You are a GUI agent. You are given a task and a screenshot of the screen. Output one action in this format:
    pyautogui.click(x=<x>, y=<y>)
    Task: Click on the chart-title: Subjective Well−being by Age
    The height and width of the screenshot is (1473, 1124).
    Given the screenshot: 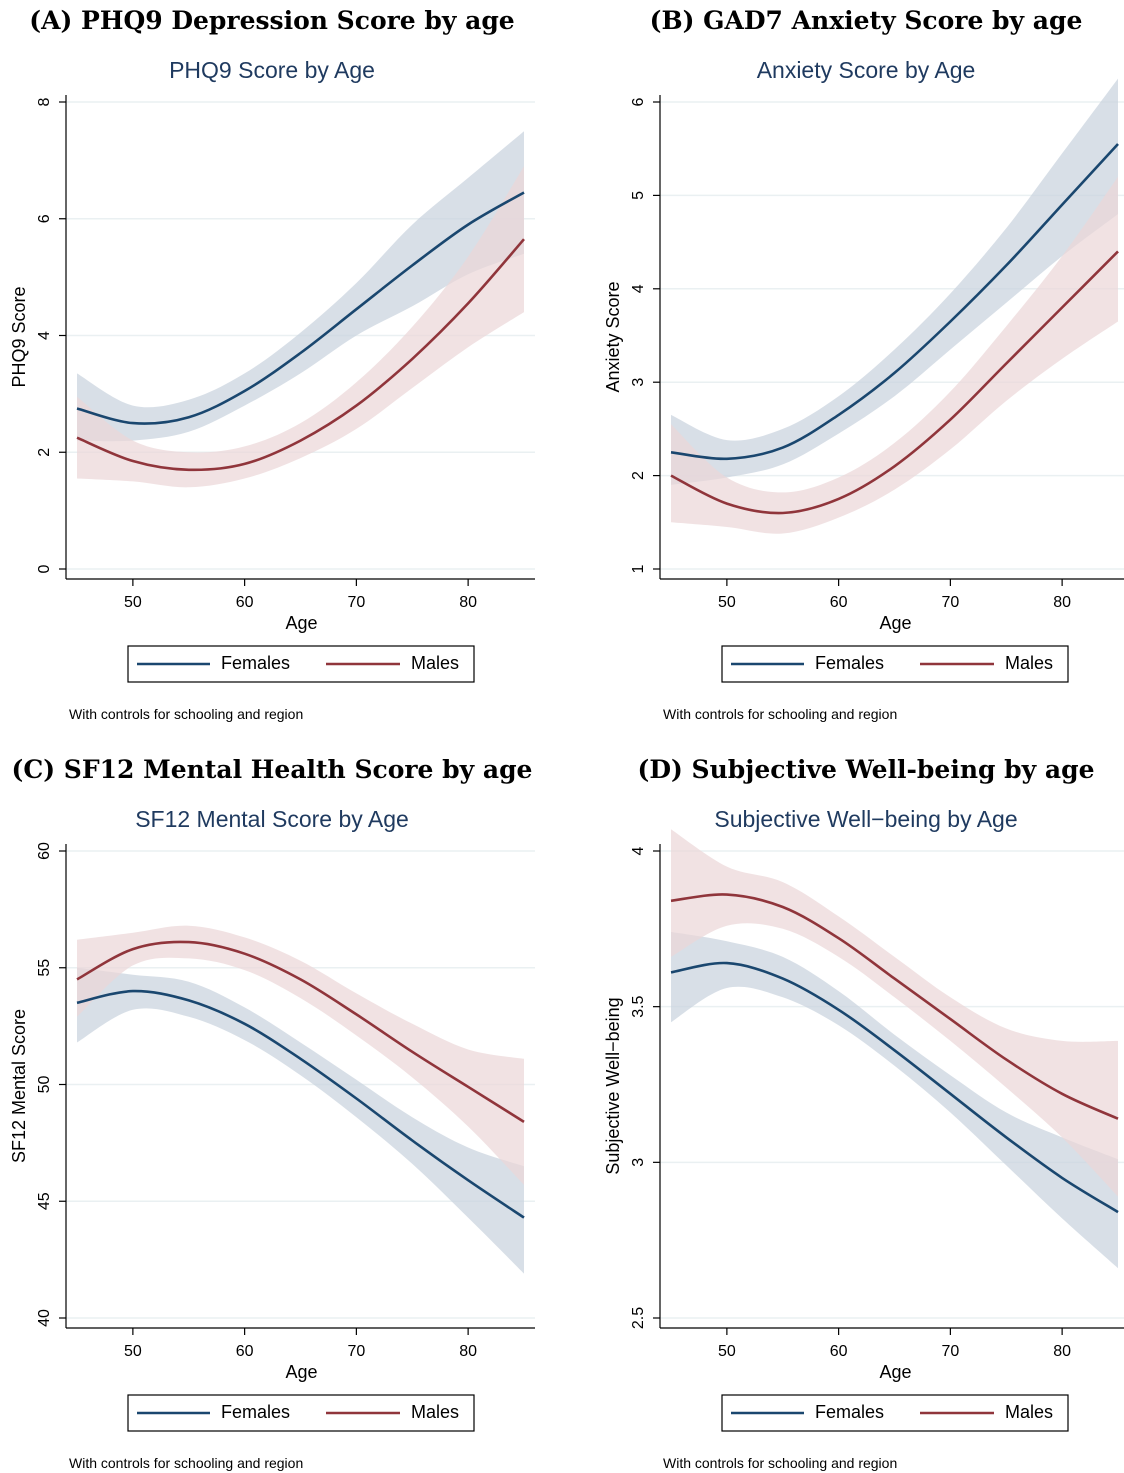 What is the action you would take?
    pyautogui.click(x=865, y=819)
    